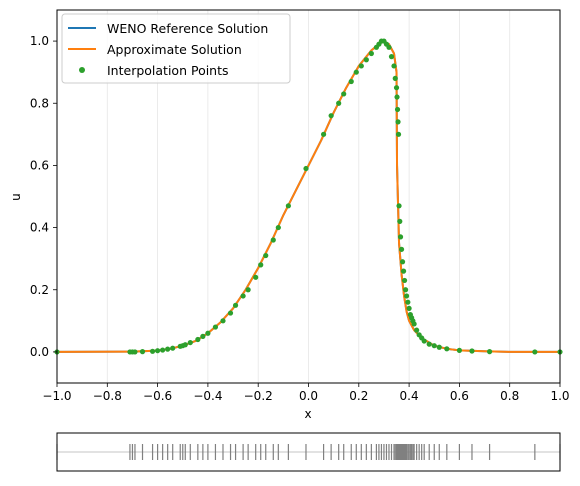  I want to click on y-tick-label: 0.0, so click(39, 352).